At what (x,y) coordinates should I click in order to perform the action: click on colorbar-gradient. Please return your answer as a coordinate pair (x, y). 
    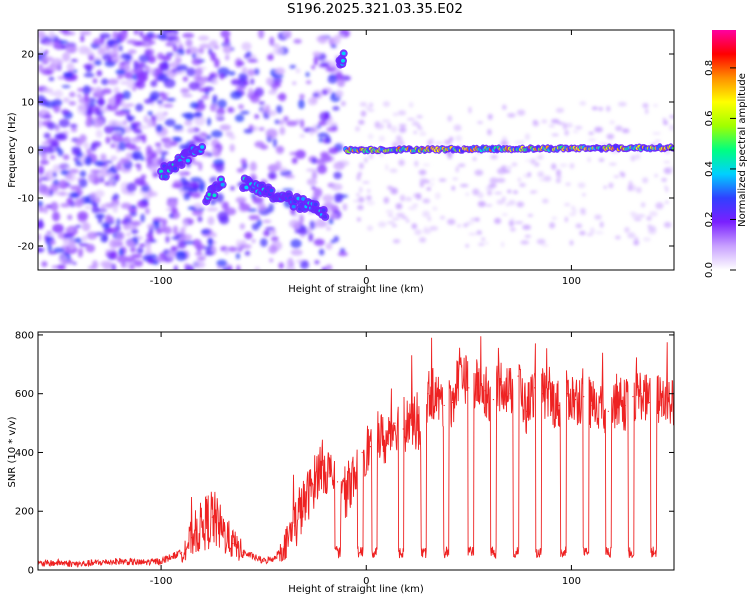
    Looking at the image, I should click on (724, 150).